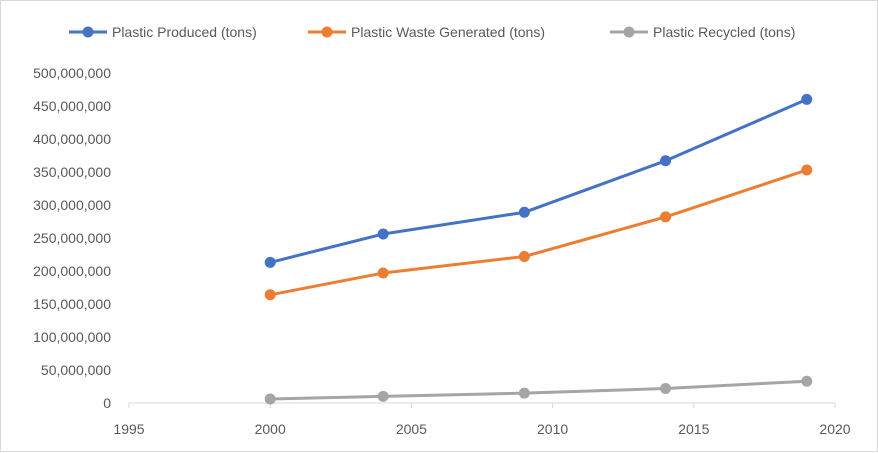 Image resolution: width=878 pixels, height=453 pixels. I want to click on x-tick-label: 2010, so click(552, 429).